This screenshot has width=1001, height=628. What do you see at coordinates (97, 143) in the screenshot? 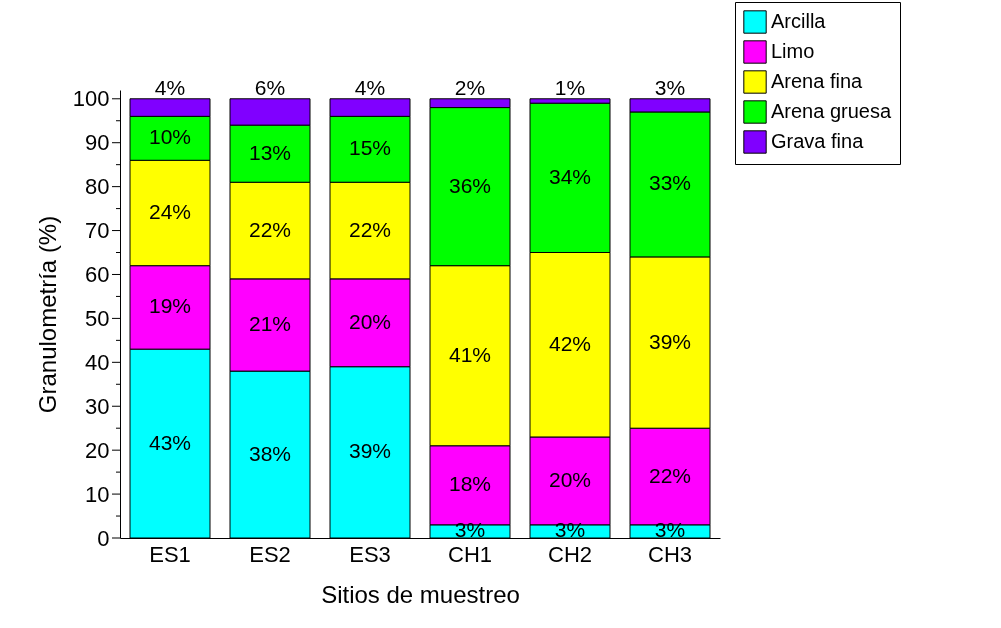
I see `y-tick-label: 90` at bounding box center [97, 143].